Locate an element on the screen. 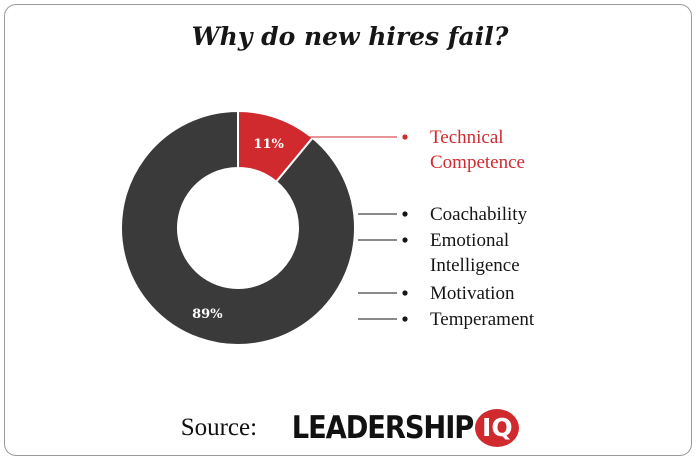  leadership-iq-logo-word: LEADERSHIP is located at coordinates (383, 428).